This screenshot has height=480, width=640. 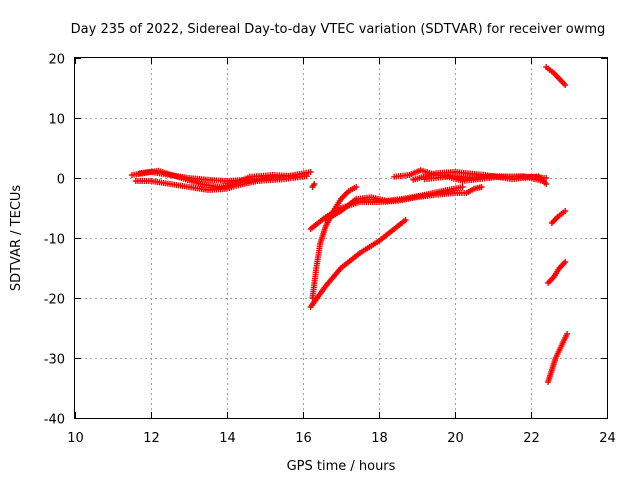 I want to click on y-tick-label: -20, so click(x=54, y=300).